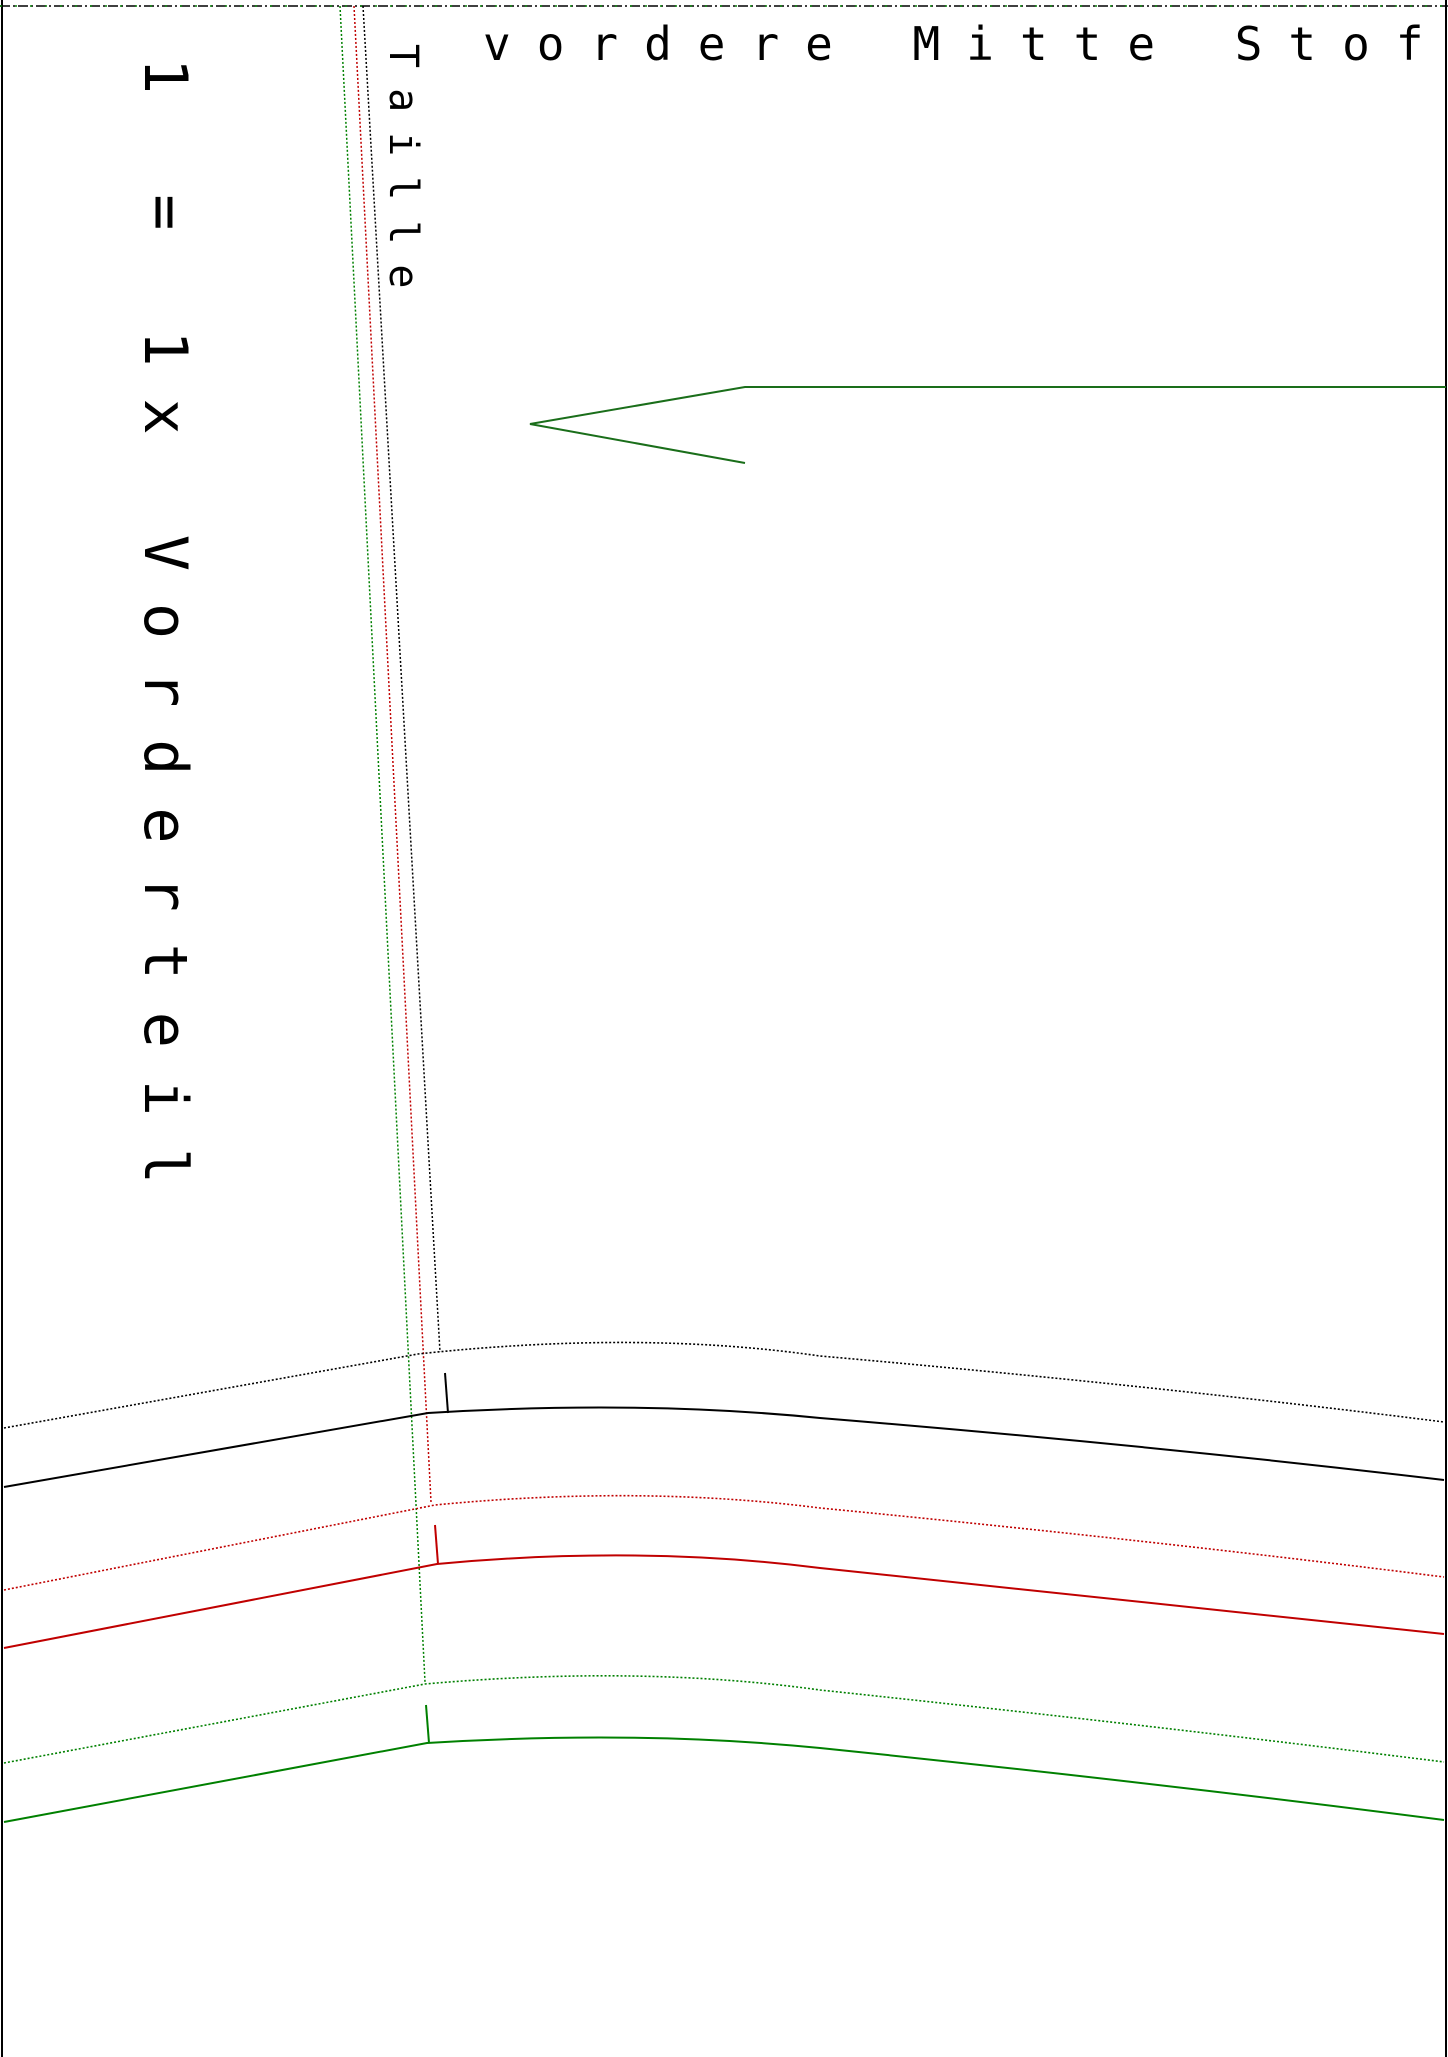 The image size is (1448, 2057). Describe the element at coordinates (724, 1779) in the screenshot. I see `hem-line-green` at that location.